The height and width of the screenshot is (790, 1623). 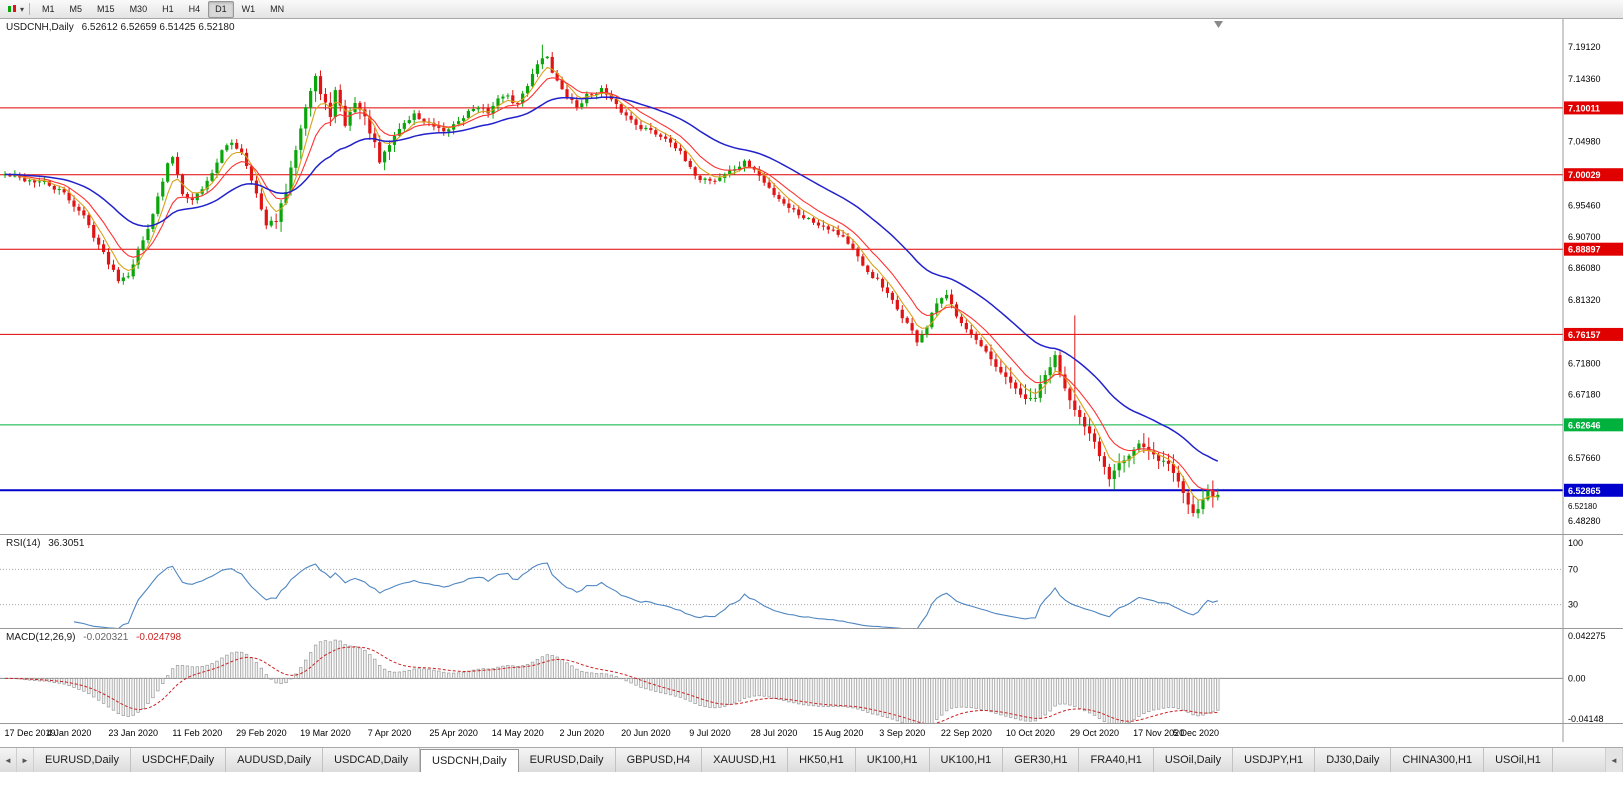 I want to click on timeframe-h1-button: H1, so click(x=168, y=8).